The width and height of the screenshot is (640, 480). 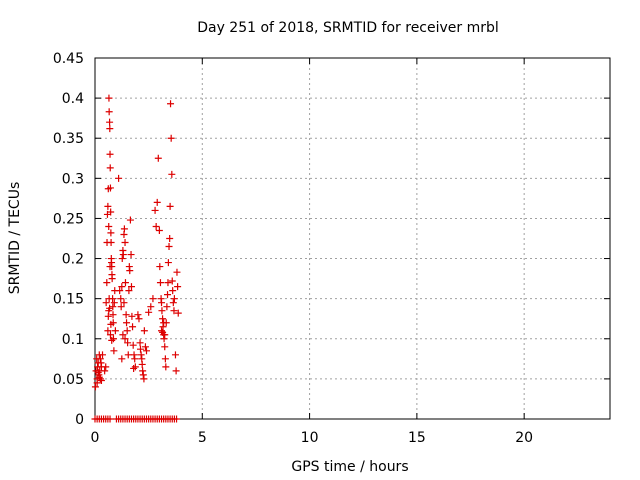 What do you see at coordinates (68, 59) in the screenshot?
I see `y-tick-label: 0.45` at bounding box center [68, 59].